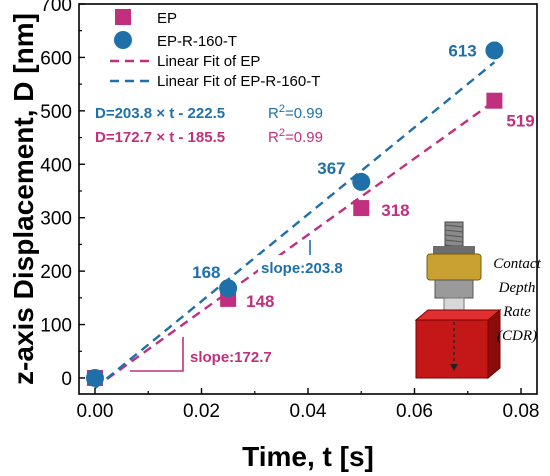  Describe the element at coordinates (414, 411) in the screenshot. I see `x-tick-label: 0.06` at that location.